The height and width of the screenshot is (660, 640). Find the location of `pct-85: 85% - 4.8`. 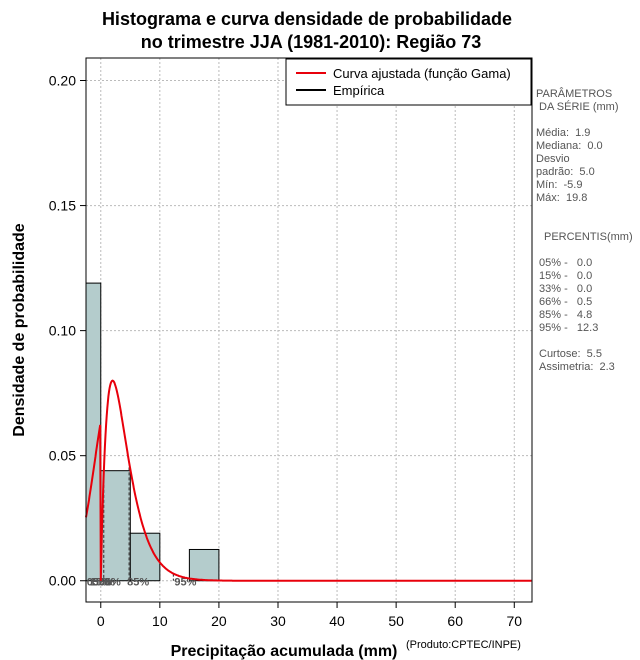

pct-85: 85% - 4.8 is located at coordinates (566, 315).